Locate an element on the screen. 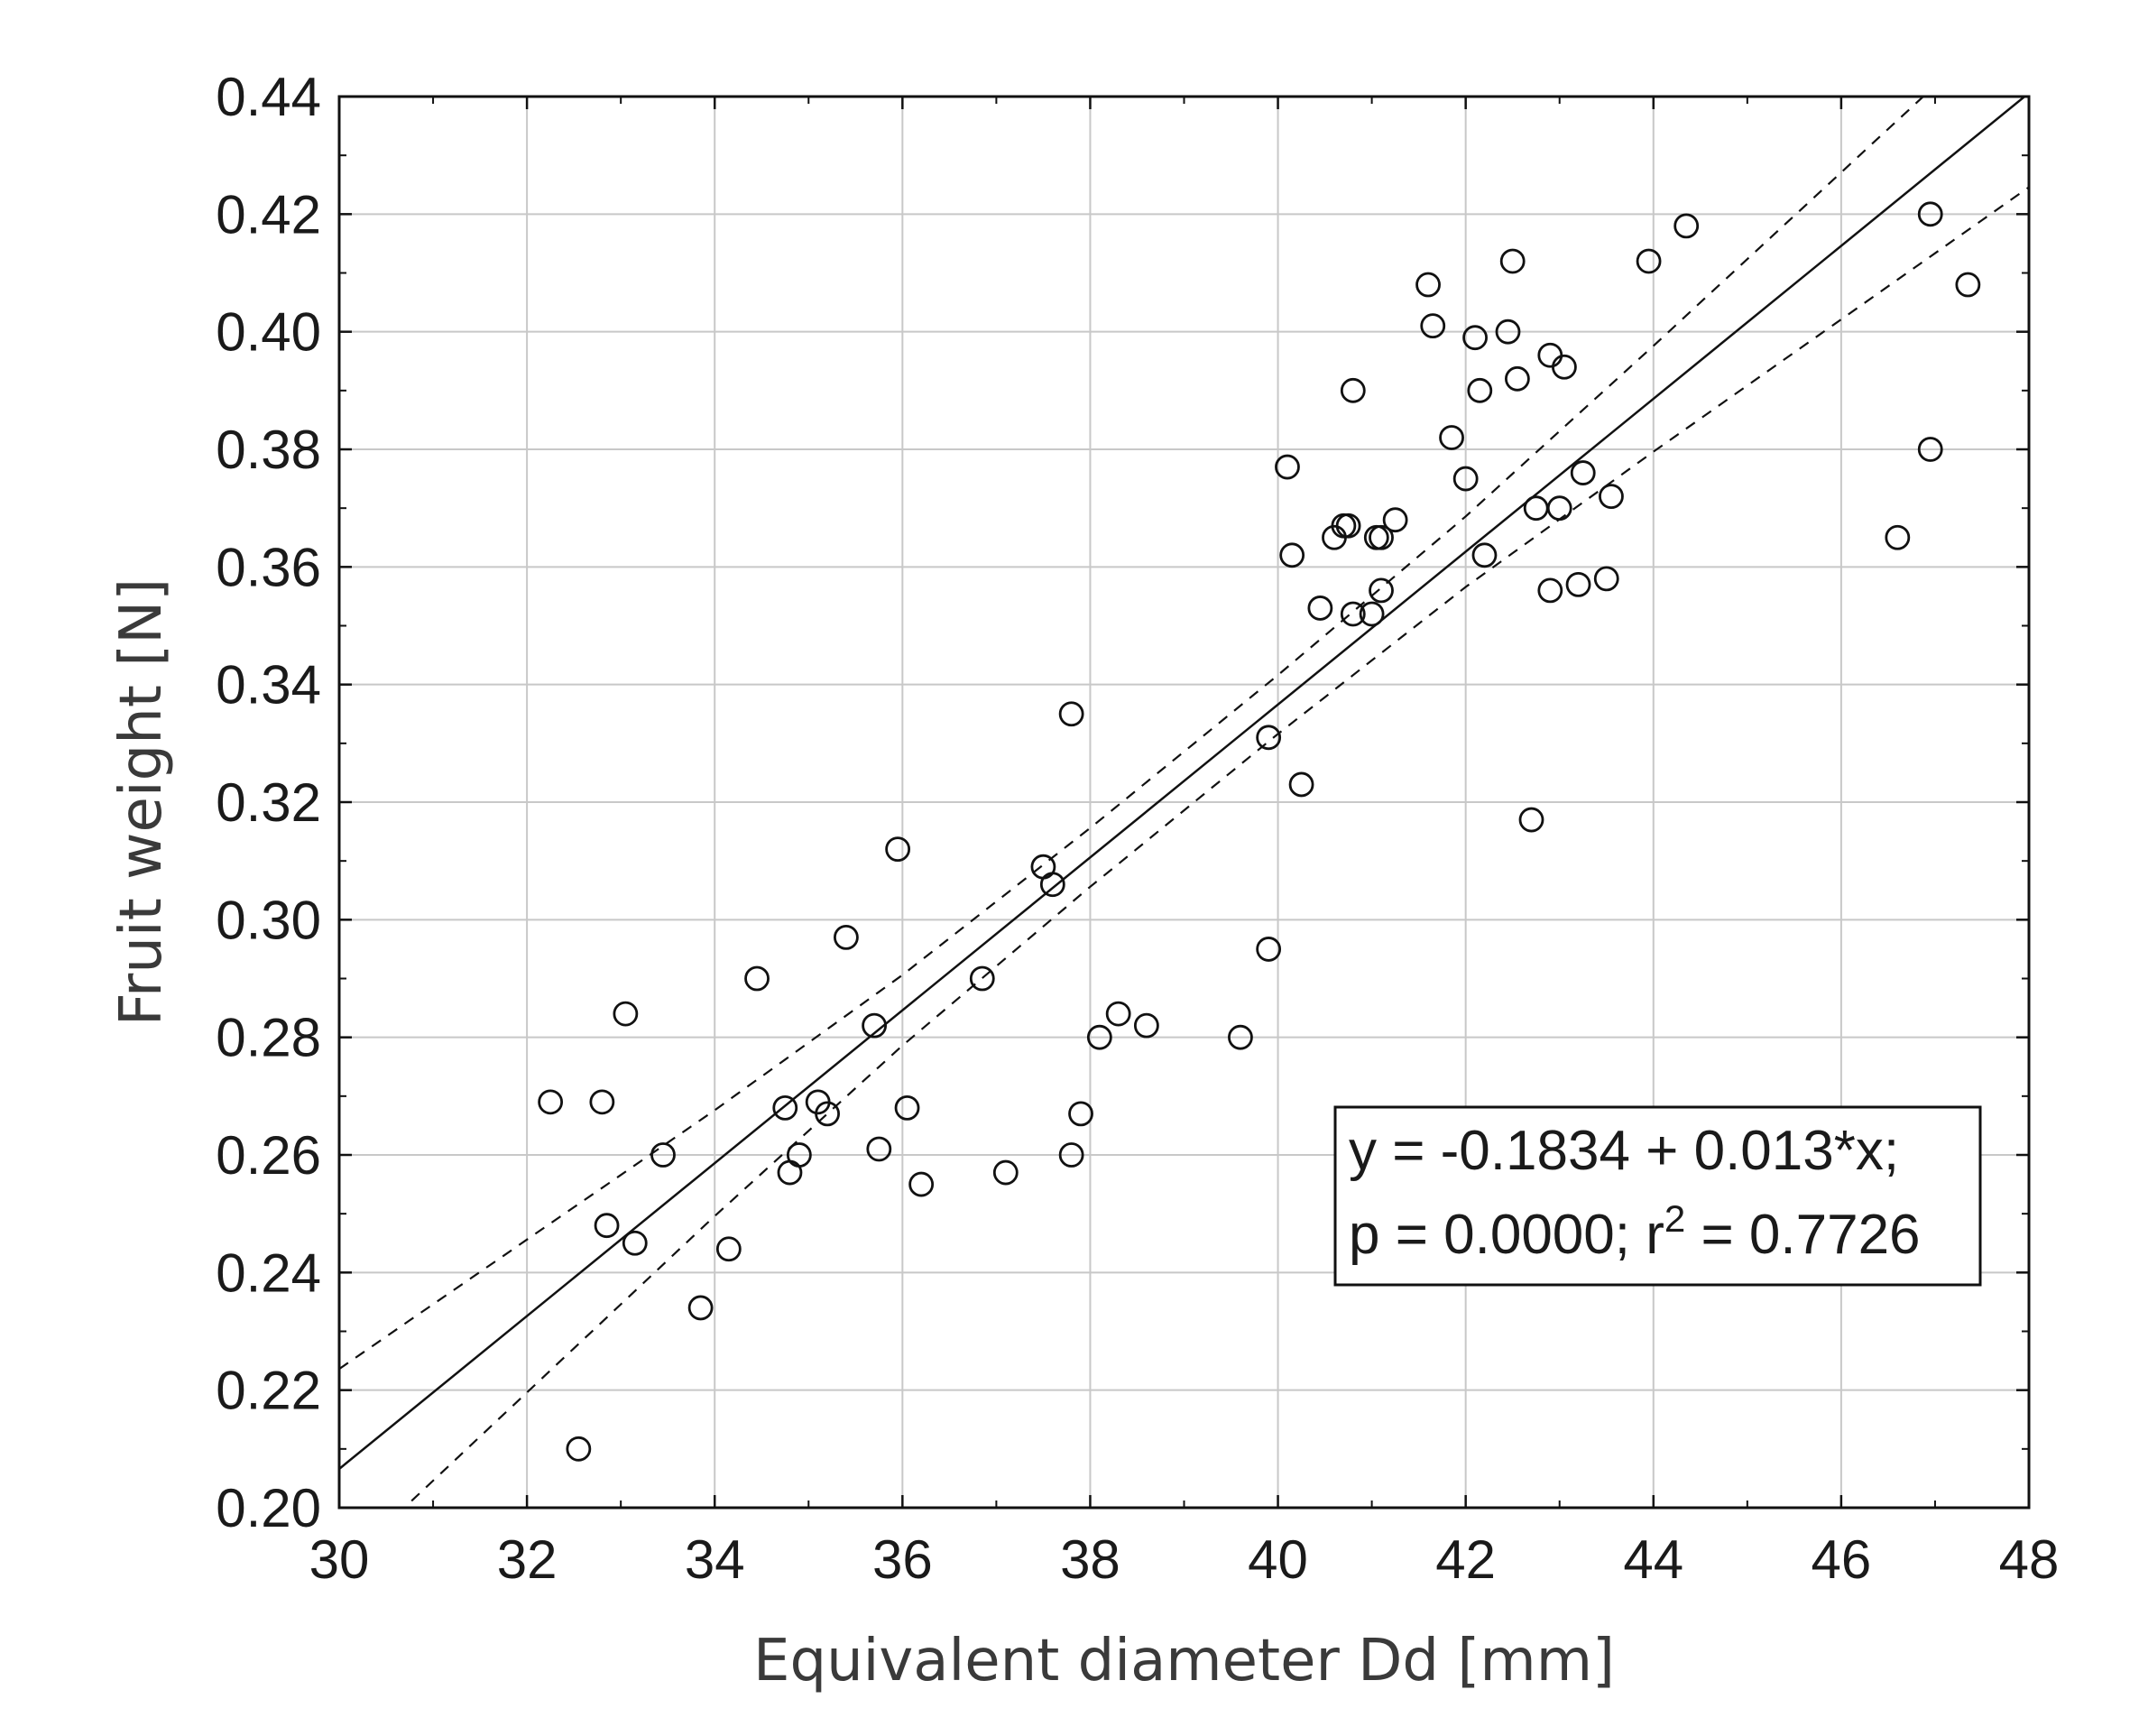 The image size is (2139, 1736). regression-stats: p = 0.0000; r2 = 0.7726 is located at coordinates (1635, 1231).